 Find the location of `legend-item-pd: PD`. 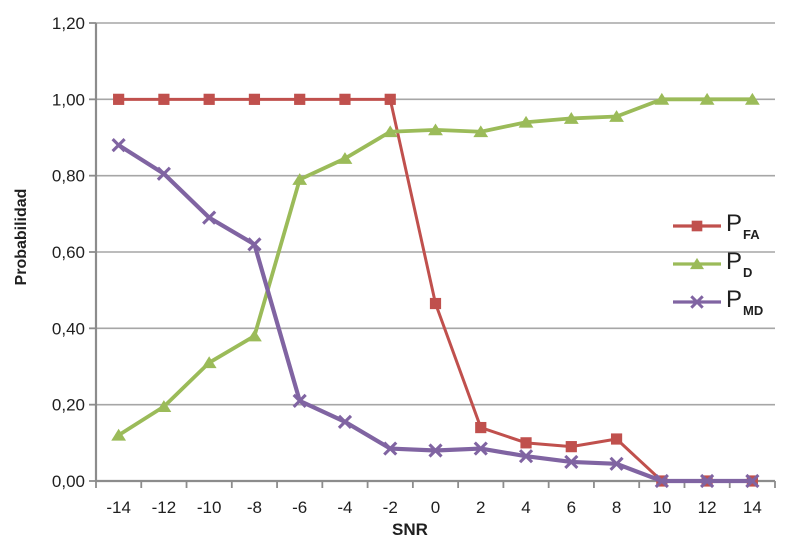

legend-item-pd: PD is located at coordinates (717, 264).